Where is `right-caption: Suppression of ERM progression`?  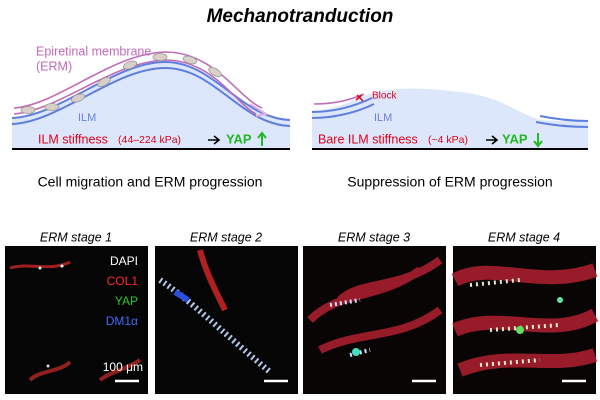
right-caption: Suppression of ERM progression is located at coordinates (449, 182).